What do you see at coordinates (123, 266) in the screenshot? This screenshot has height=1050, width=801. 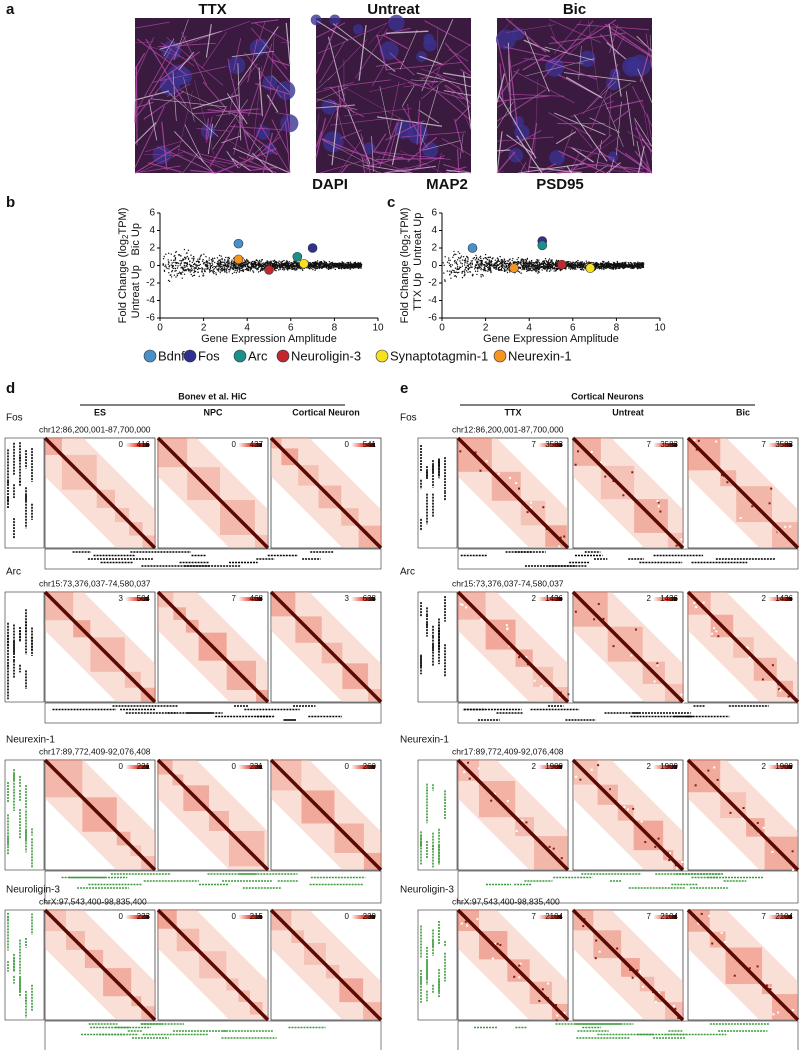 I see `y-axis-label: Fold Change (log2TPM)` at bounding box center [123, 266].